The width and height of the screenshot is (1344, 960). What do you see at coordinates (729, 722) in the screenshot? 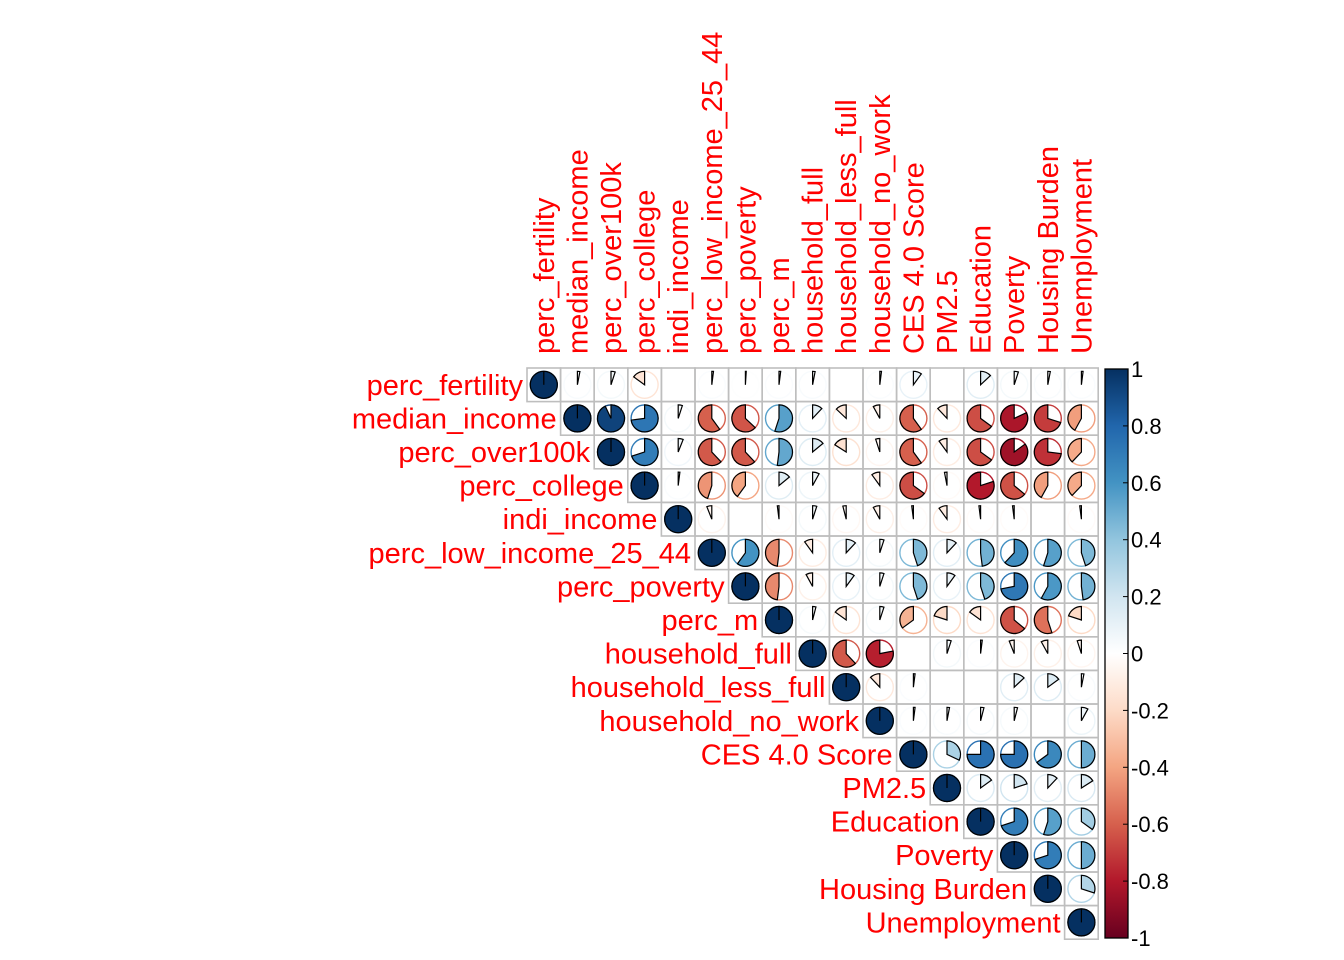
I see `row-label: household_no_work` at bounding box center [729, 722].